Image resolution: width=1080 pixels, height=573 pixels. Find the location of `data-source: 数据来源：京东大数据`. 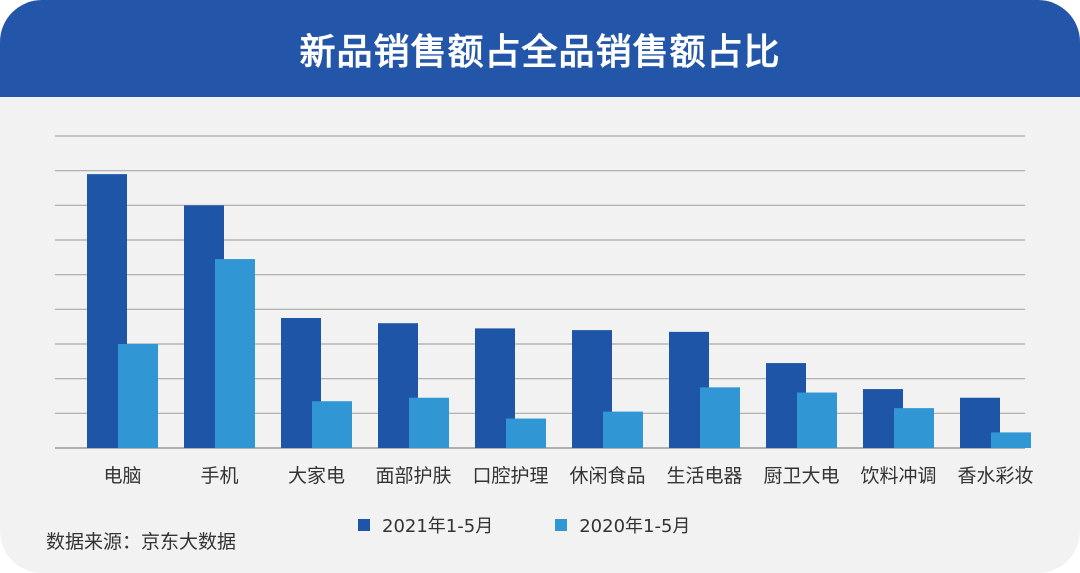

data-source: 数据来源：京东大数据 is located at coordinates (141, 542).